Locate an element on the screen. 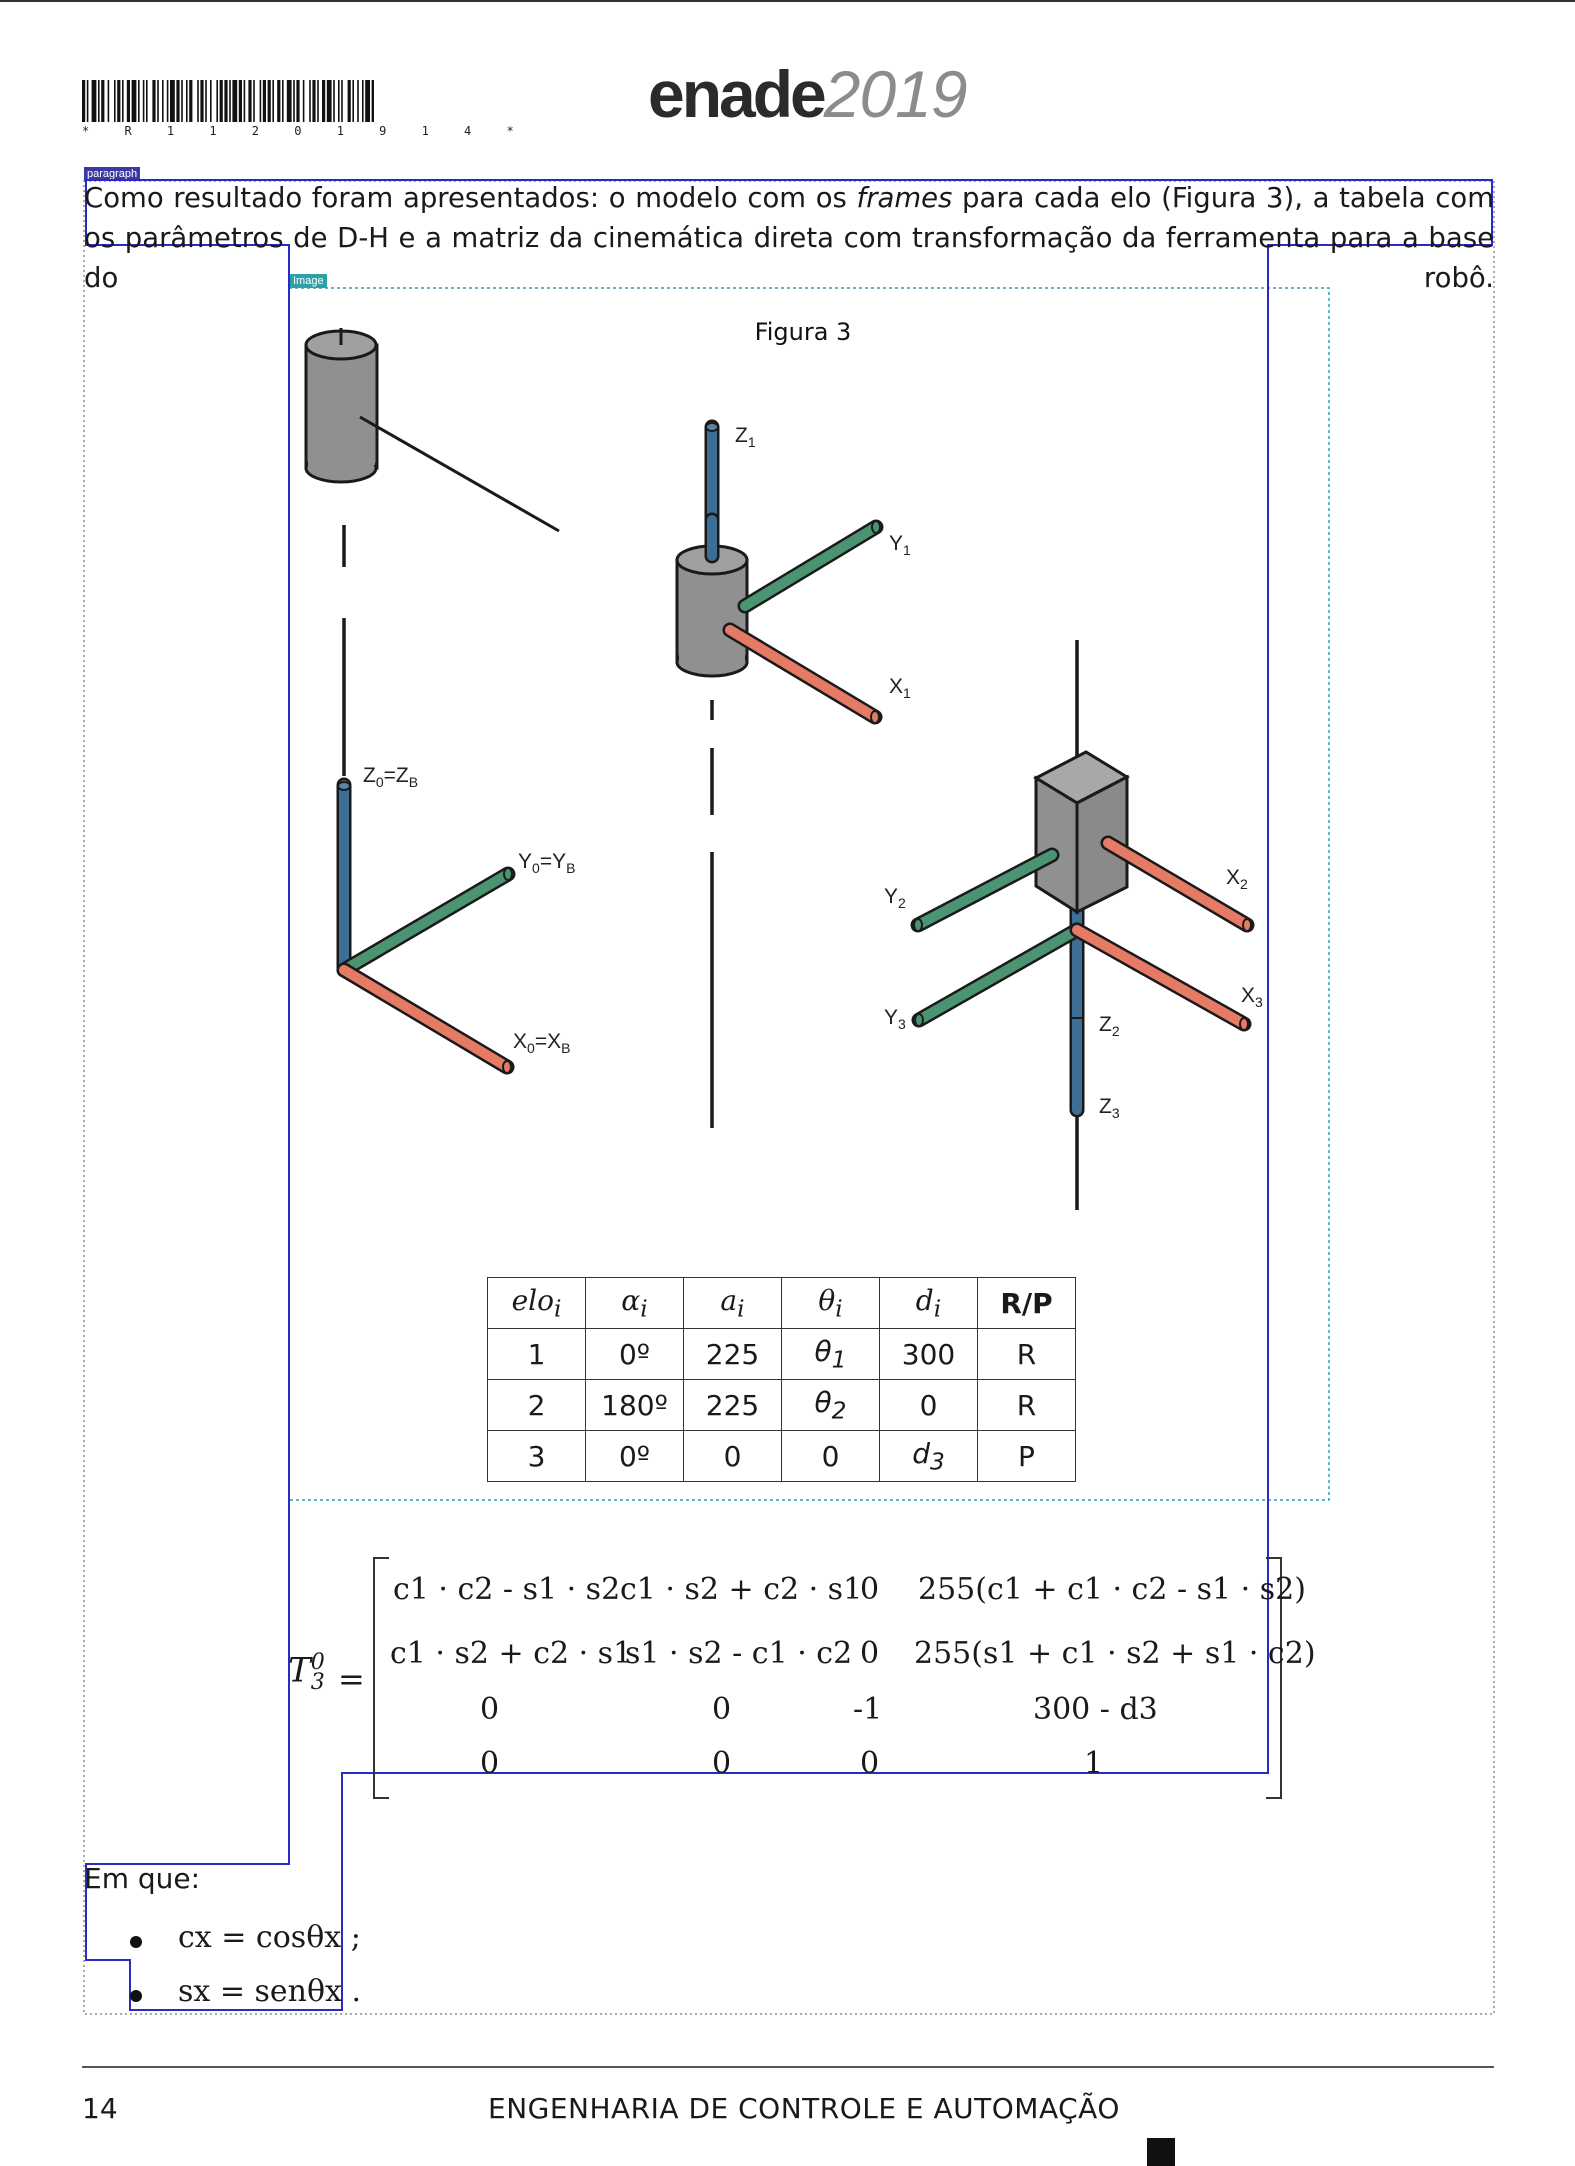 This screenshot has height=2166, width=1575. header-theta: θi is located at coordinates (830, 1303).